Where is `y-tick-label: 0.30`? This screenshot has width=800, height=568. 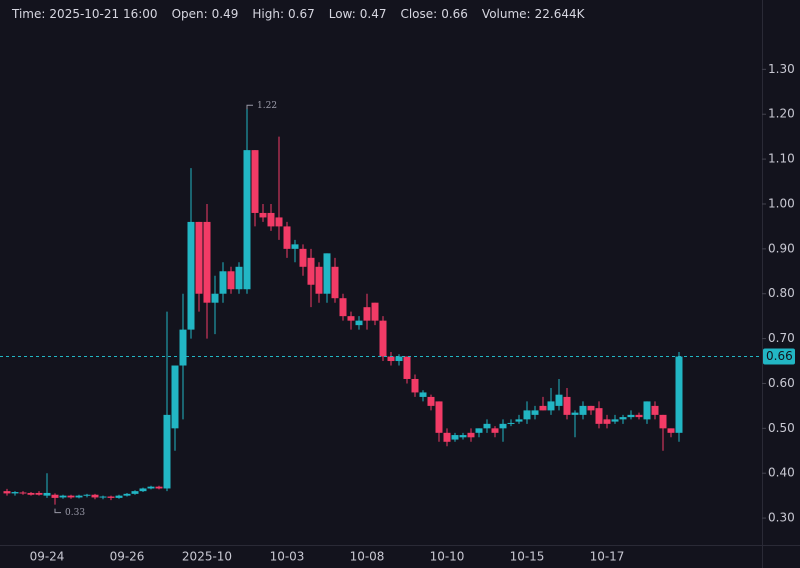 y-tick-label: 0.30 is located at coordinates (781, 518).